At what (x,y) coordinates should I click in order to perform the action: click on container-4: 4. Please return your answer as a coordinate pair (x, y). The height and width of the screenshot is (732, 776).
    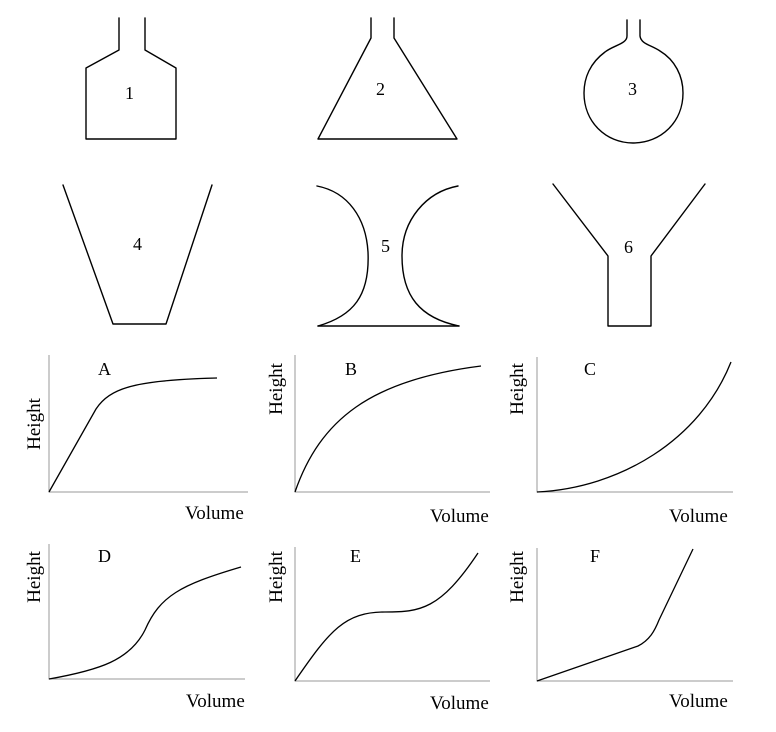
    Looking at the image, I should click on (137, 254).